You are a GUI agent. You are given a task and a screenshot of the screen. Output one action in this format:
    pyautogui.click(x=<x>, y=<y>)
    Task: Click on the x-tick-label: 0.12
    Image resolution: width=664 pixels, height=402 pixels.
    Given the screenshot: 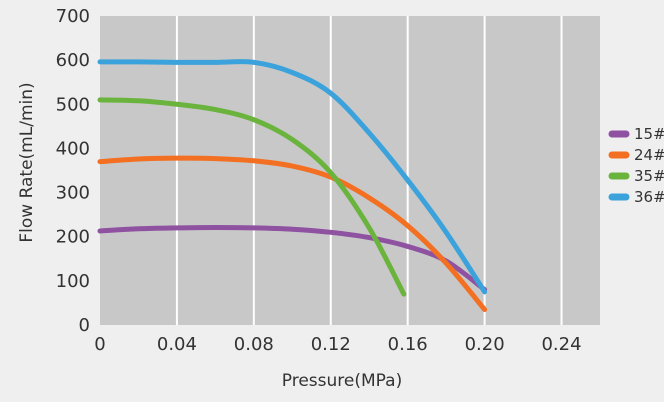 What is the action you would take?
    pyautogui.click(x=331, y=344)
    